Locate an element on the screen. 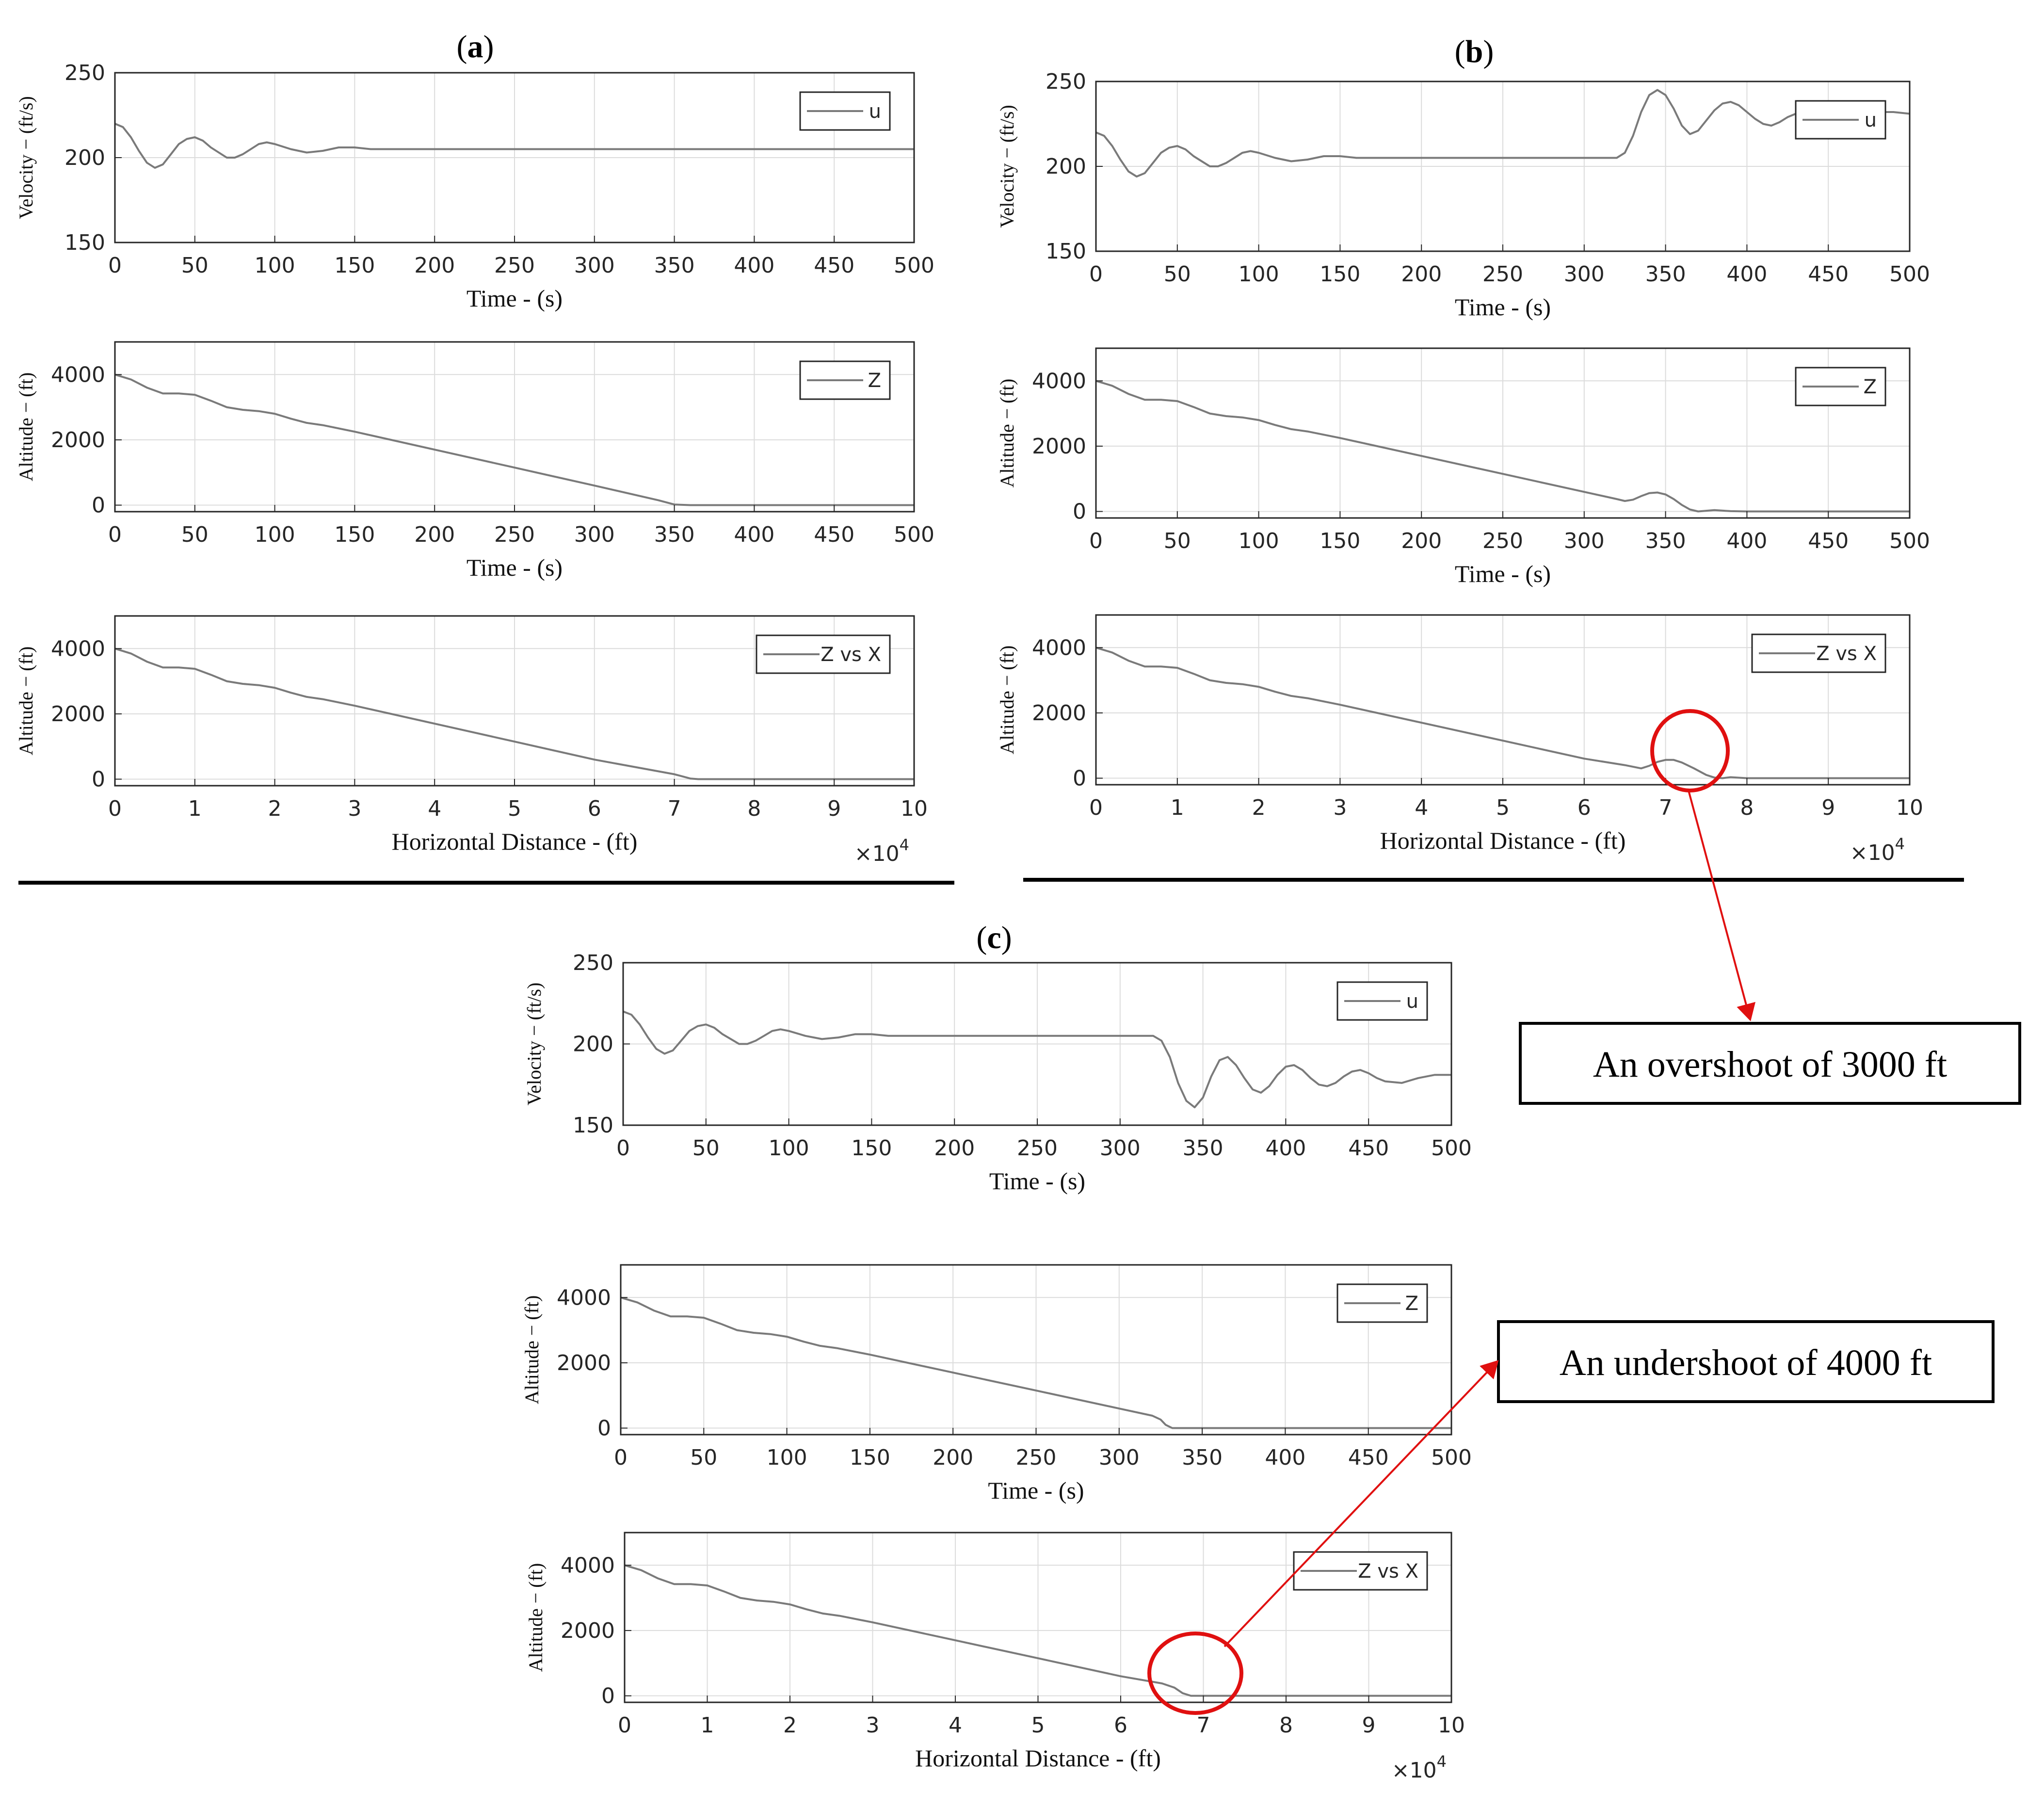 The width and height of the screenshot is (2044, 1794). panel-b-altitude_distance-xtick-label: 5 is located at coordinates (1503, 807).